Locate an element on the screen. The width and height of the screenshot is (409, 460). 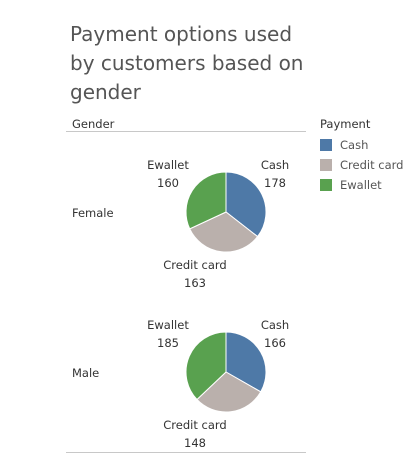
pie-slice-female-cash is located at coordinates (246, 204).